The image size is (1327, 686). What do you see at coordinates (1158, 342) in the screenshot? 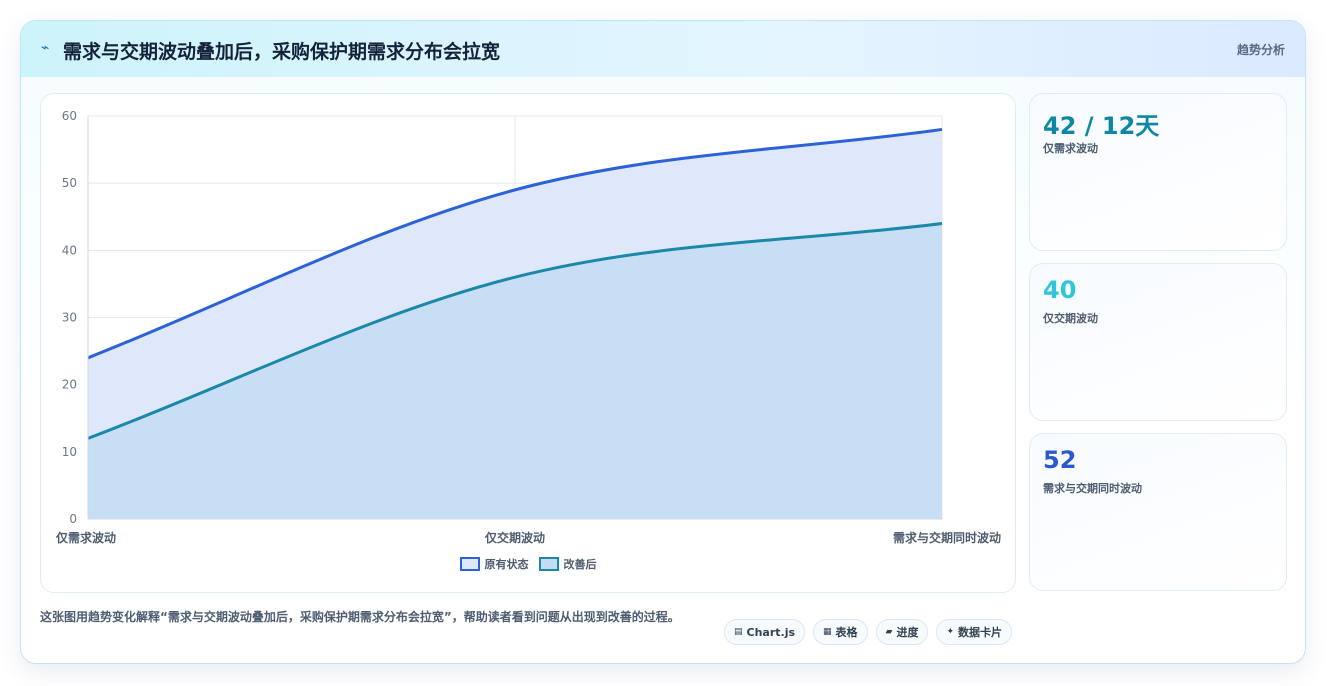
I see `stat-card-leadtime: 40 仅交期波动` at bounding box center [1158, 342].